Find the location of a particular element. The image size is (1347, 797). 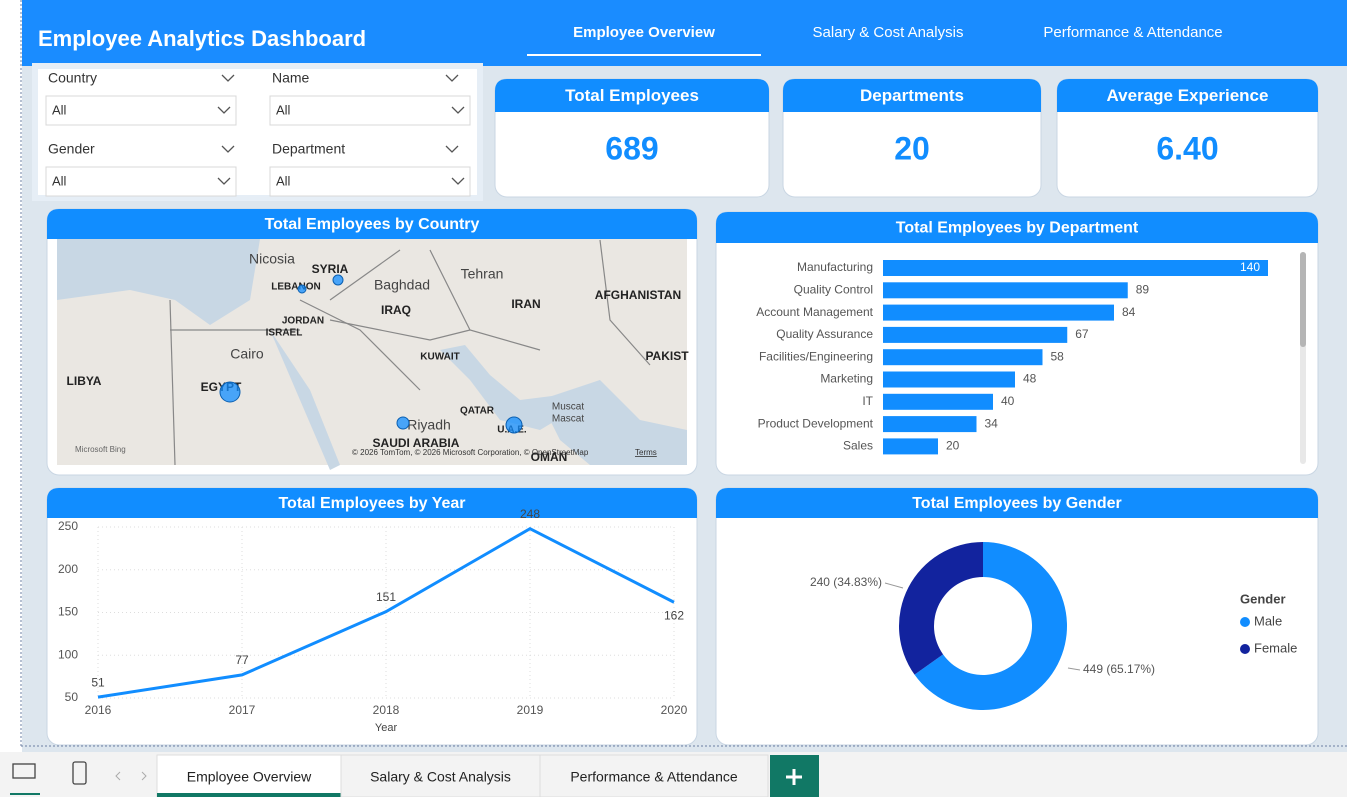

legend-entry: Female is located at coordinates (1275, 647).